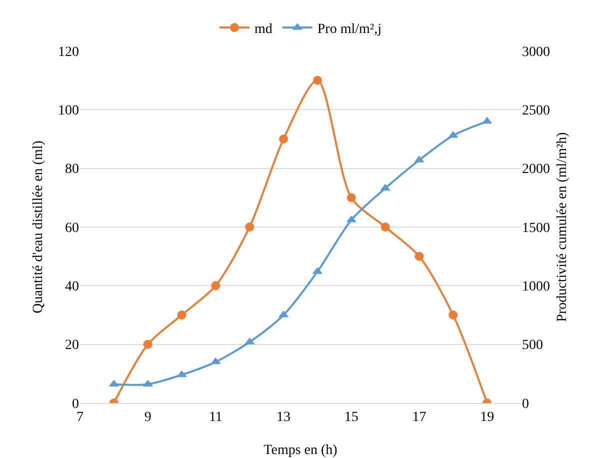 Image resolution: width=616 pixels, height=458 pixels. Describe the element at coordinates (532, 346) in the screenshot. I see `y2-tick-label: 500` at that location.